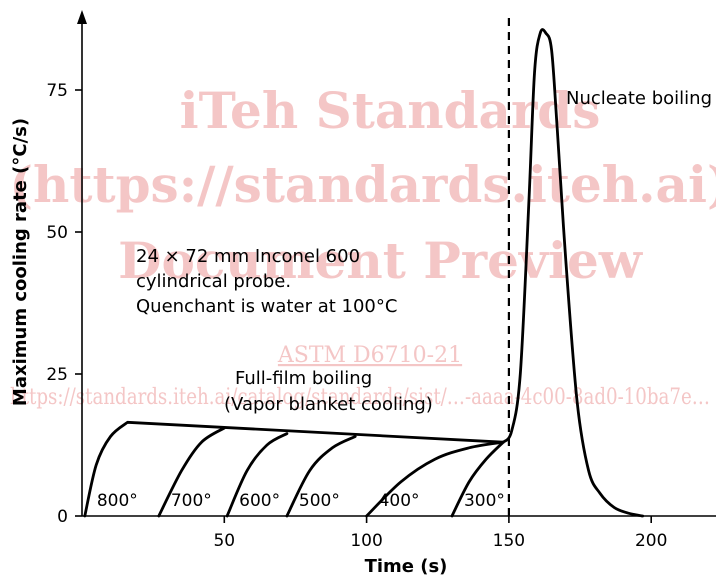  Describe the element at coordinates (57, 233) in the screenshot. I see `y-tick-label: 50` at that location.